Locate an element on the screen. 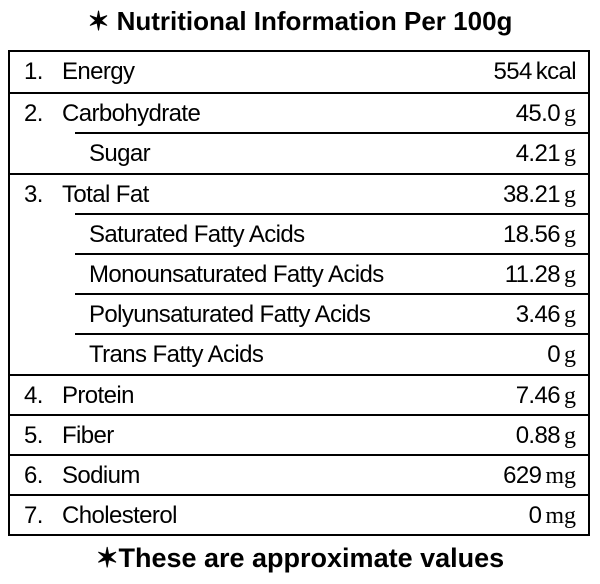 Image resolution: width=600 pixels, height=584 pixels. row-number: 5. is located at coordinates (33, 435).